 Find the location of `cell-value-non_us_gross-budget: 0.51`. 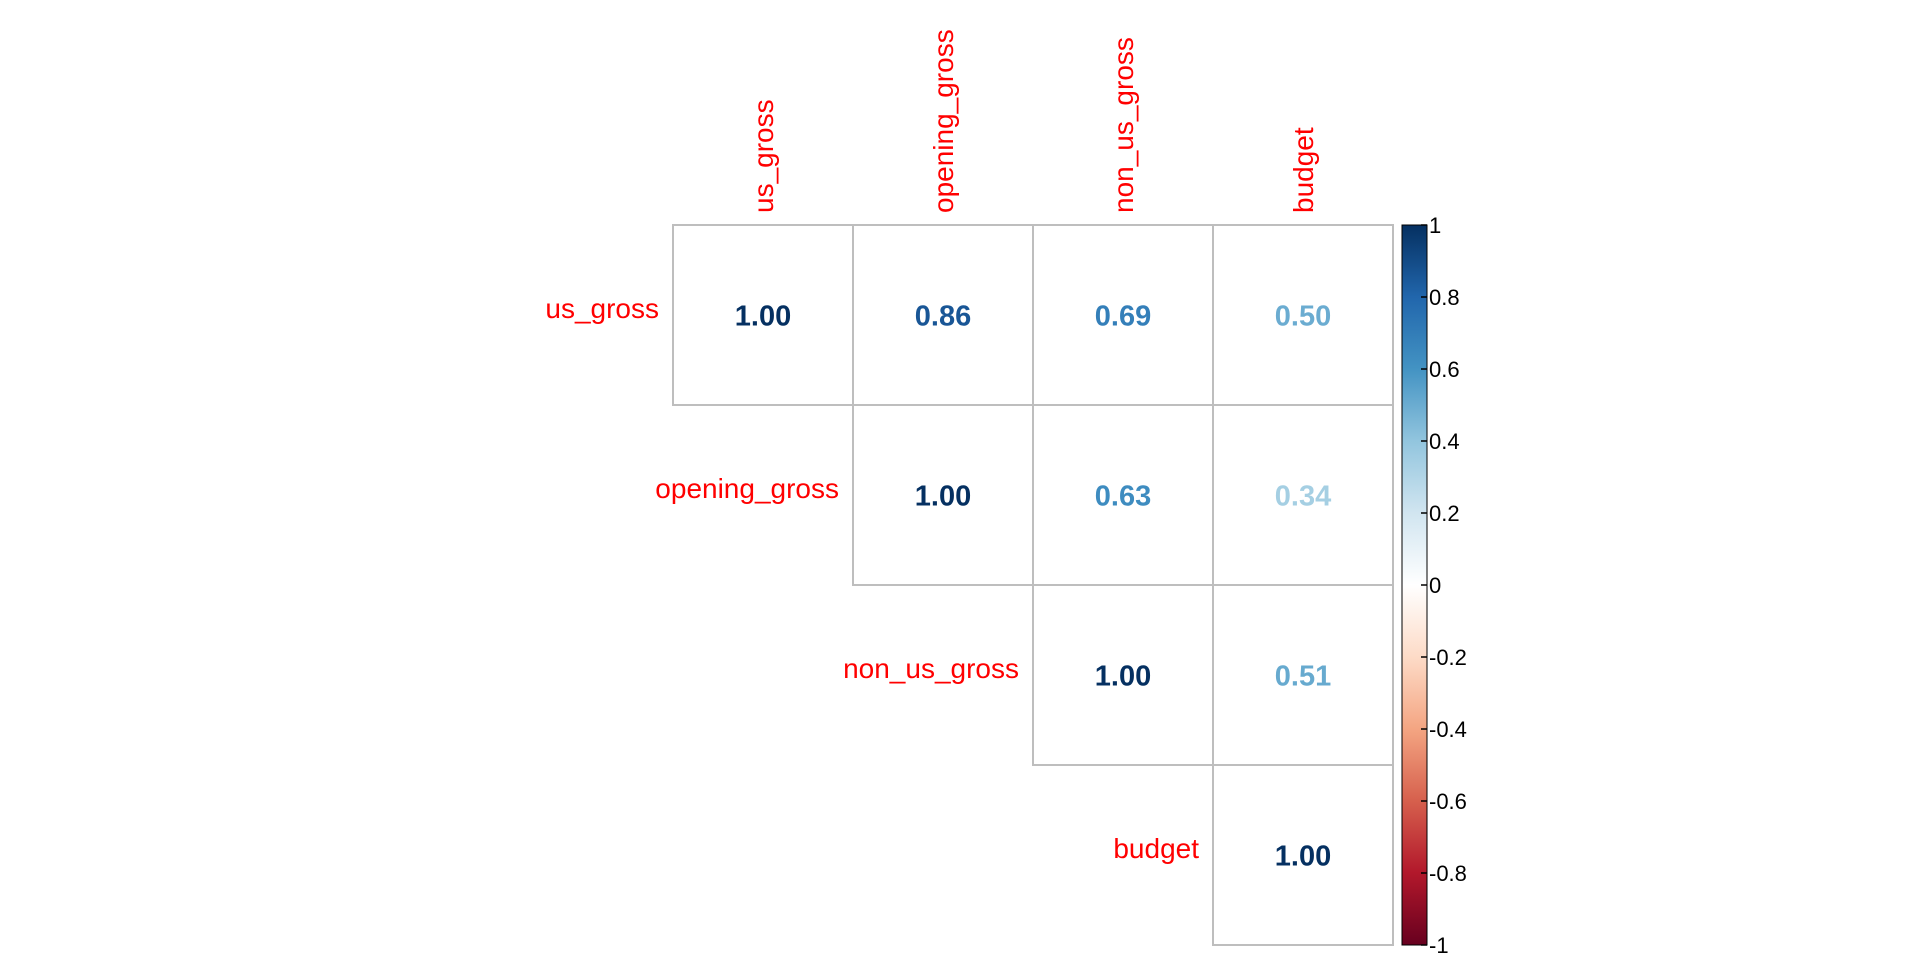

cell-value-non_us_gross-budget: 0.51 is located at coordinates (1303, 676).